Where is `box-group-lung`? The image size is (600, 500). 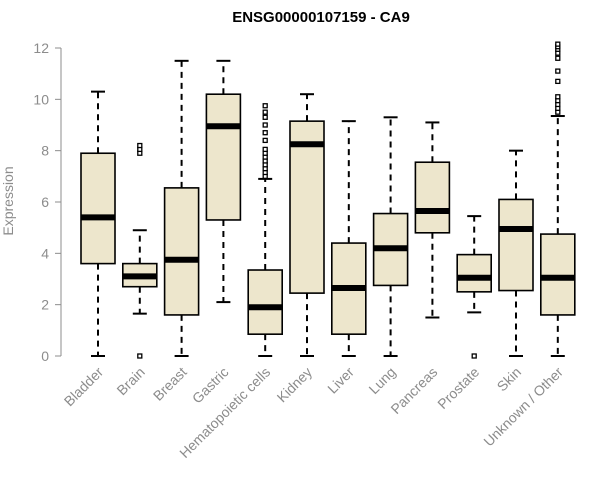 box-group-lung is located at coordinates (390, 236).